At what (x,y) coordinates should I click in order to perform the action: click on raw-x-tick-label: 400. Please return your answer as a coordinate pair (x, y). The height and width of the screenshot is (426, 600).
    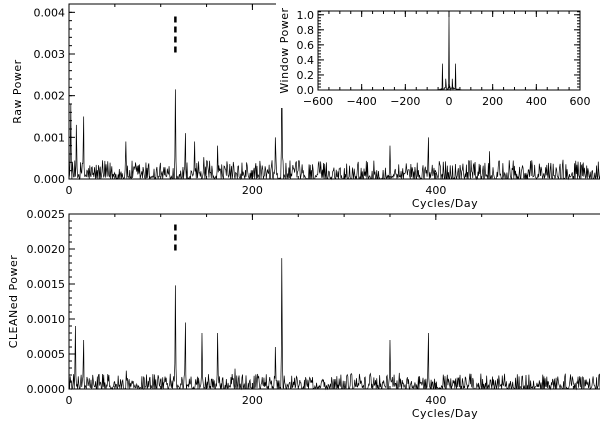
    Looking at the image, I should click on (435, 190).